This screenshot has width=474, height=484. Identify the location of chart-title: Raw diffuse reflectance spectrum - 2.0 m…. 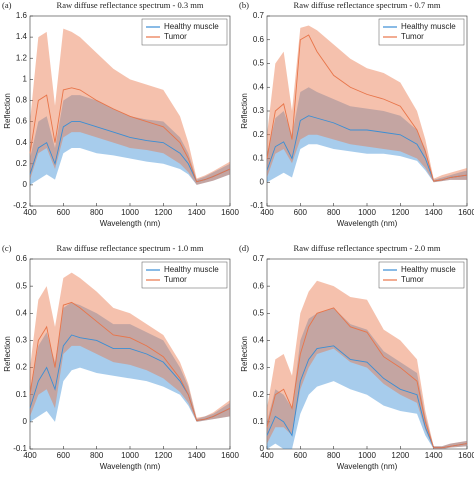
(367, 248).